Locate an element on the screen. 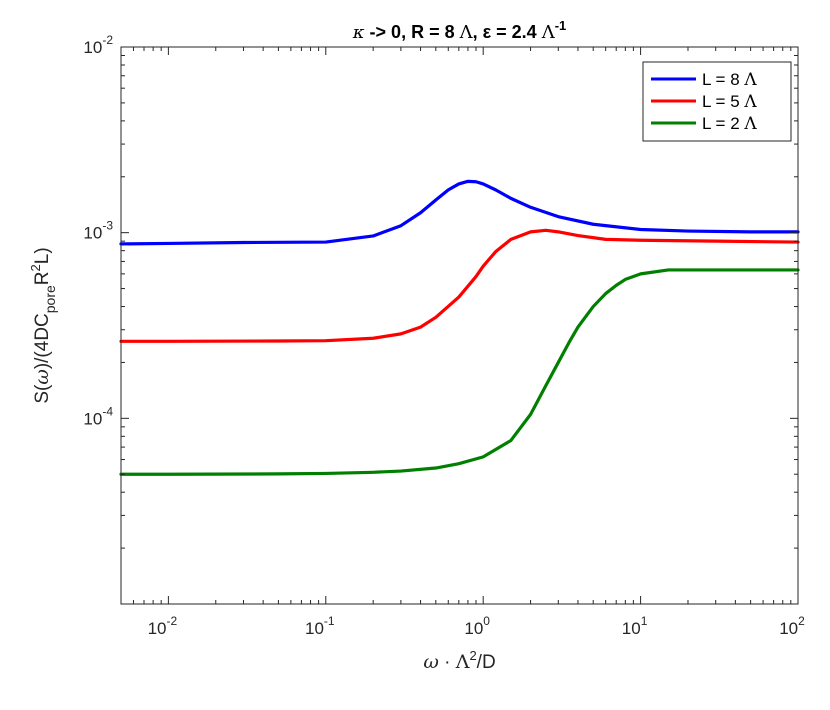 The width and height of the screenshot is (830, 710). title-lambda-symbol-1: Λ is located at coordinates (466, 32).